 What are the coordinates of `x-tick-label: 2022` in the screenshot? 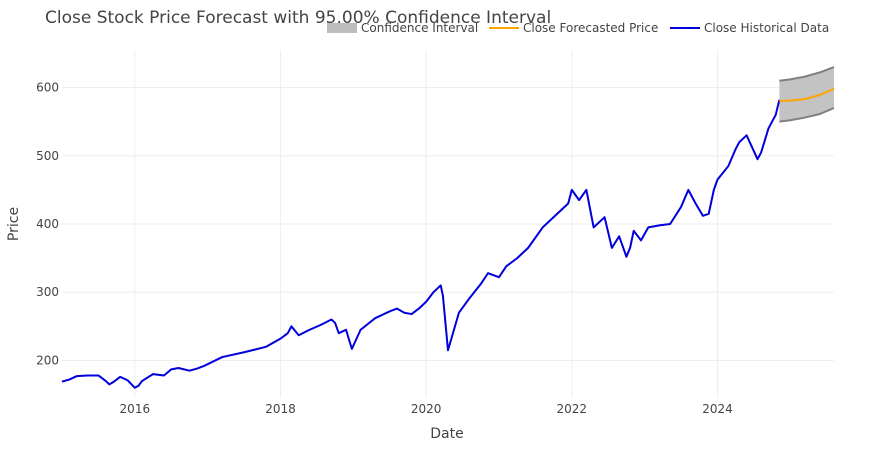 It's located at (572, 409).